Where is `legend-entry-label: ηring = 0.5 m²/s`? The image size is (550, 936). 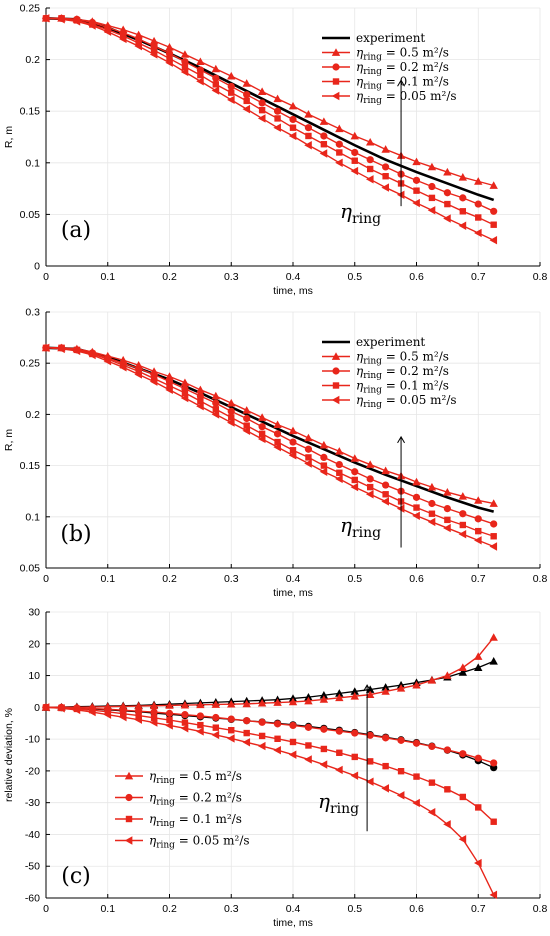
legend-entry-label: ηring = 0.5 m²/s is located at coordinates (195, 777).